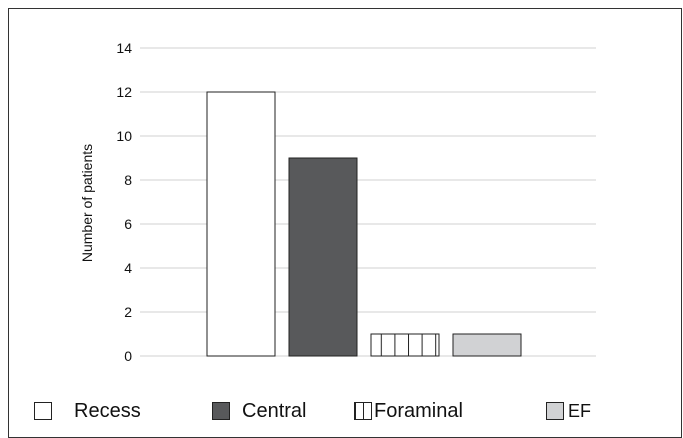  I want to click on bar-central, so click(323, 257).